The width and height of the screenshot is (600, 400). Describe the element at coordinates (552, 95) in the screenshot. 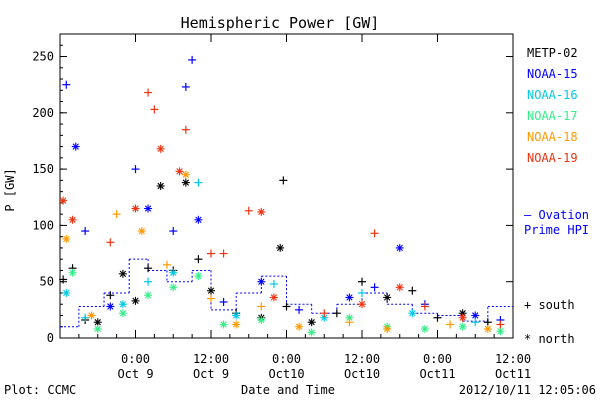

I see `legend-entry-noaa-16: NOAA-16` at that location.